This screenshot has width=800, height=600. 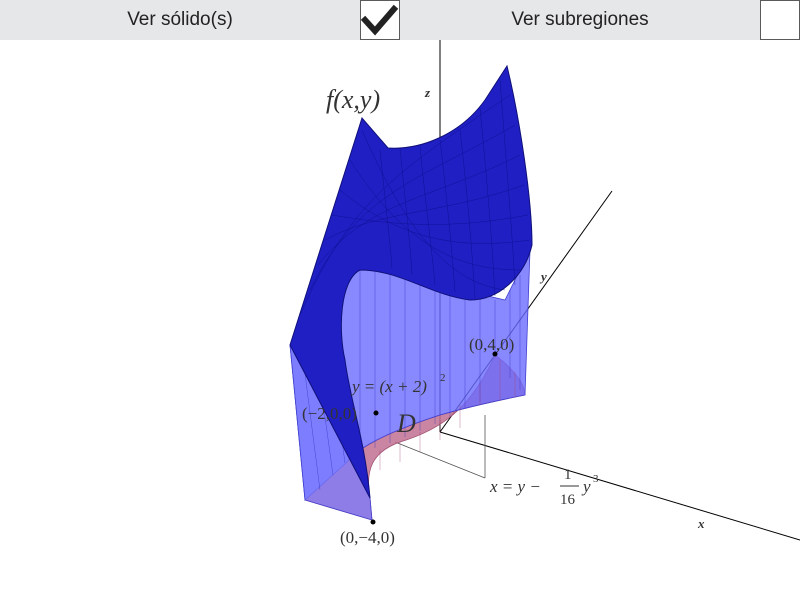 I want to click on x-axis-label: x, so click(x=701, y=523).